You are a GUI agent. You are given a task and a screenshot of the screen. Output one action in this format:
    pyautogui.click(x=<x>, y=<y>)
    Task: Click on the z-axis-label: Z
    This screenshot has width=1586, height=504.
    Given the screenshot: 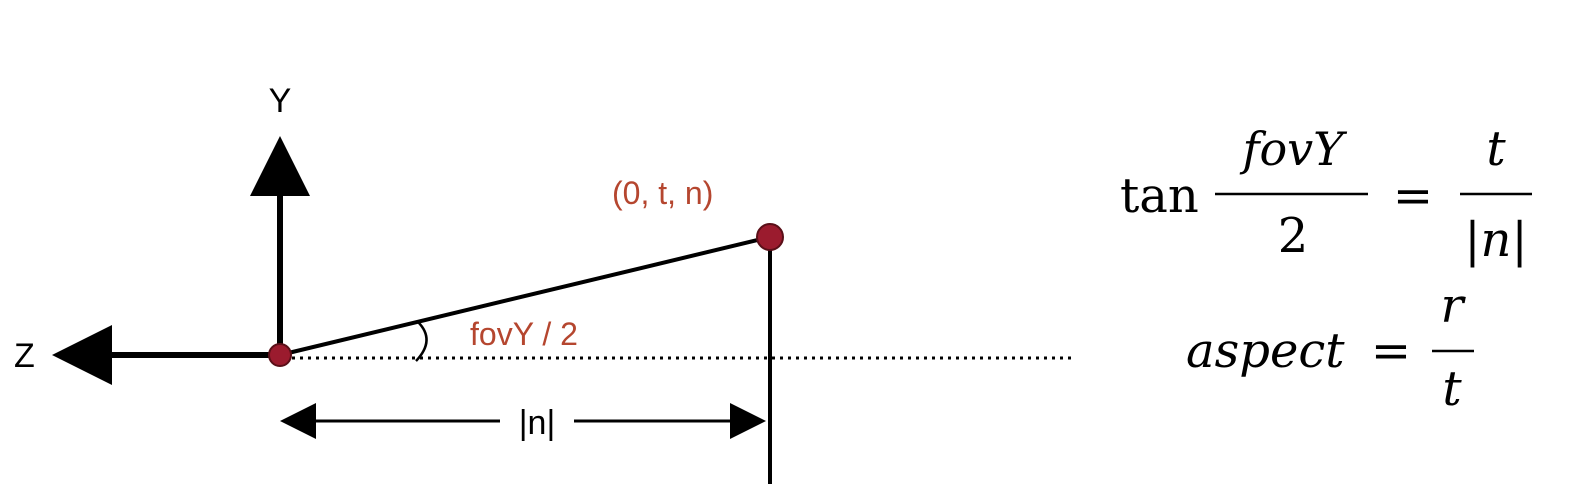 What is the action you would take?
    pyautogui.click(x=24, y=356)
    